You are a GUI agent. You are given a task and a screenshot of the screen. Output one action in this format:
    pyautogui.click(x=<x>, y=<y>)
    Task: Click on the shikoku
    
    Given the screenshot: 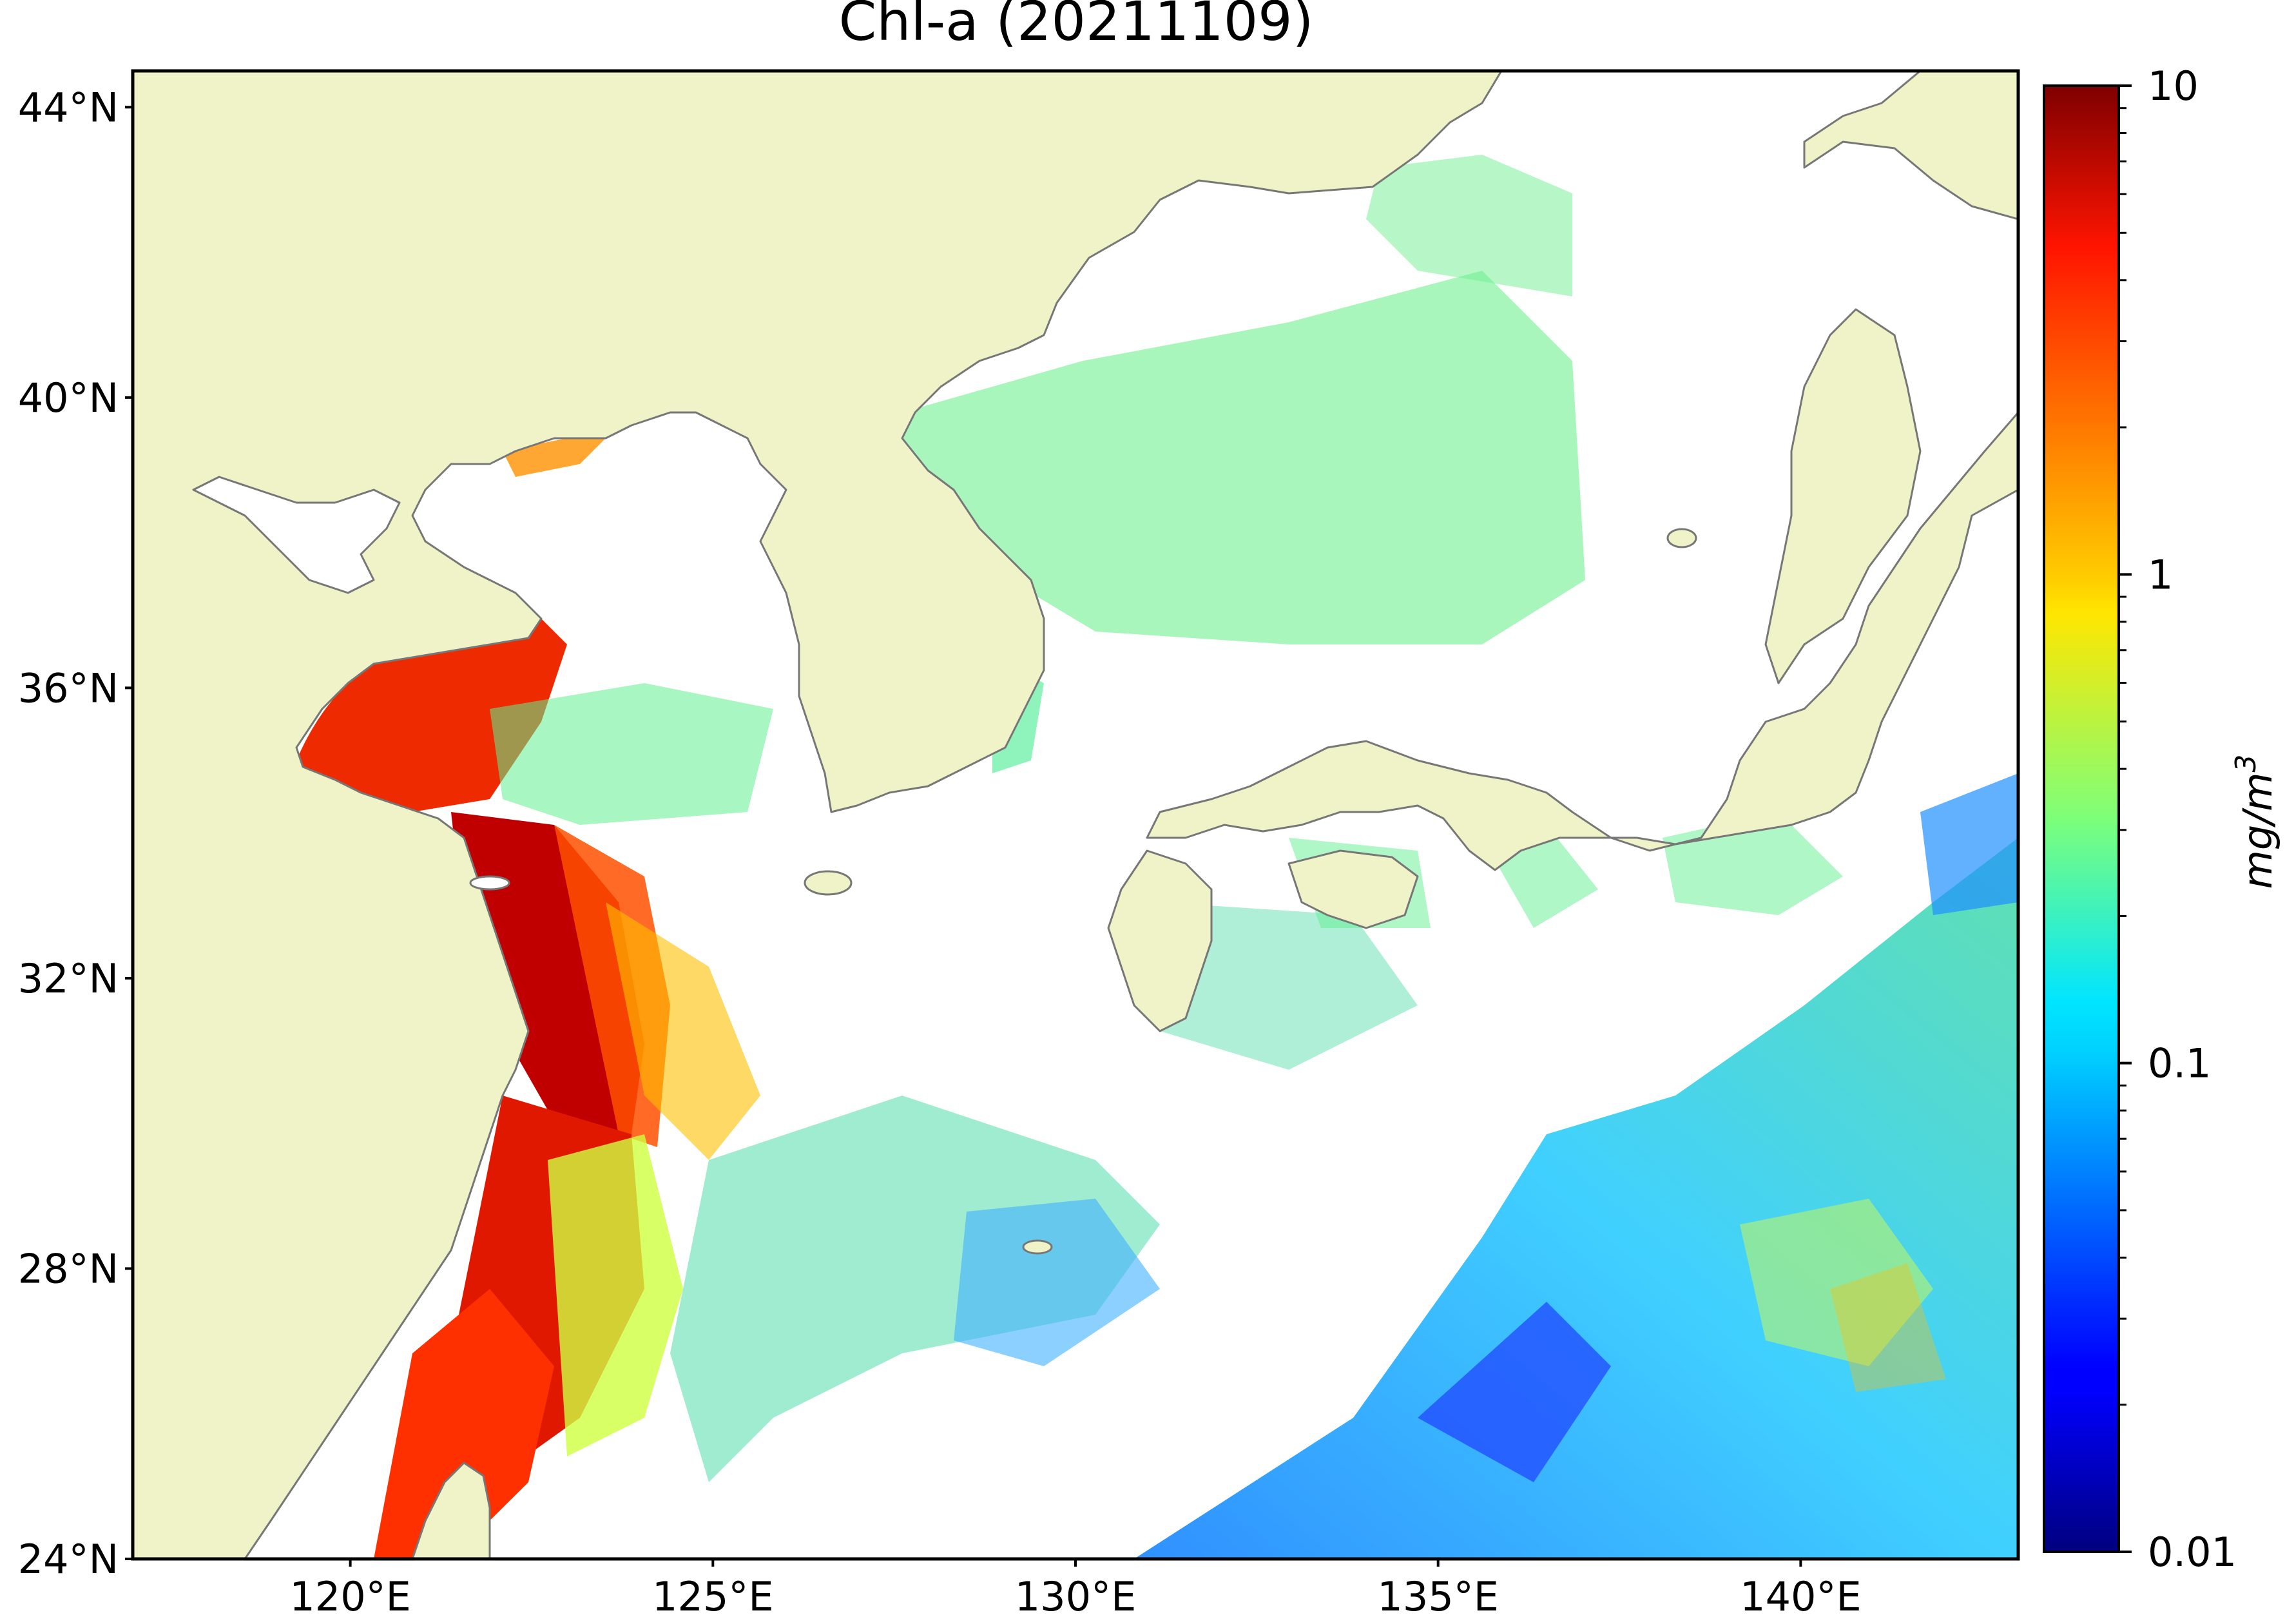 What is the action you would take?
    pyautogui.click(x=1353, y=889)
    